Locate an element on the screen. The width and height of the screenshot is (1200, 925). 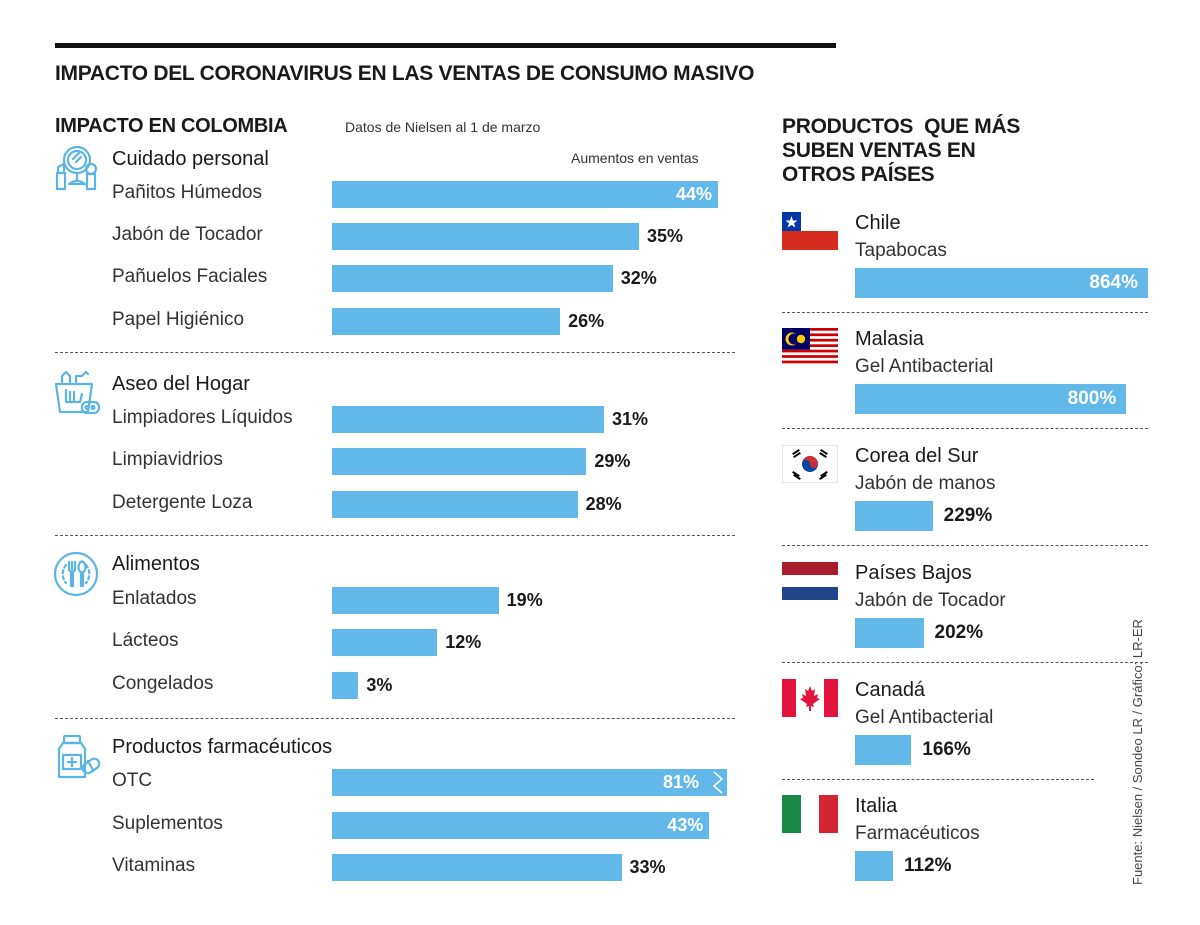
bar-label: Papel Higiénico is located at coordinates (178, 319).